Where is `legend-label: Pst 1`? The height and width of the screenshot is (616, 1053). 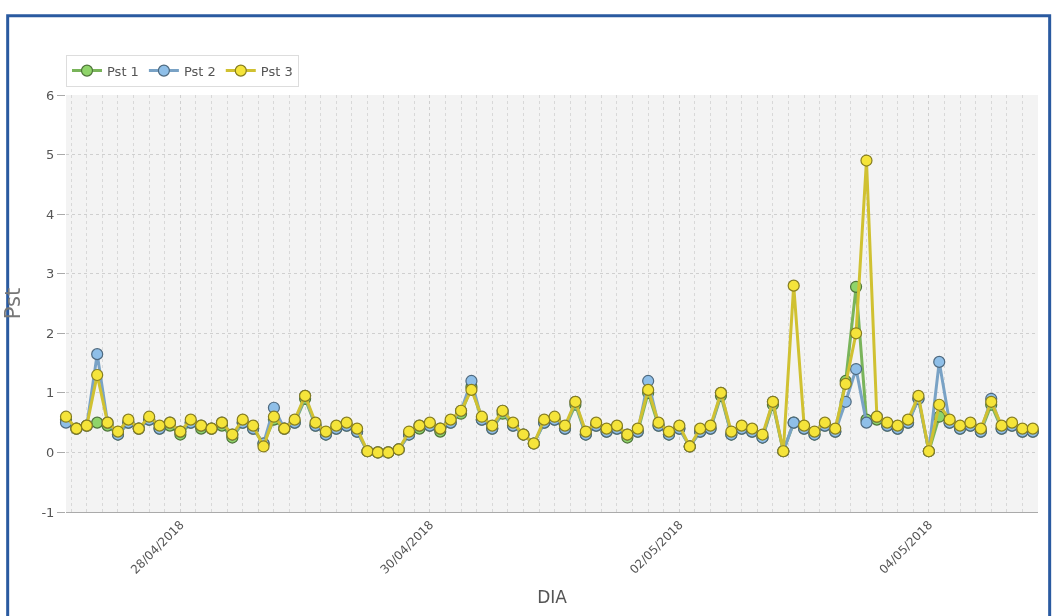
legend-label: Pst 1 is located at coordinates (123, 71).